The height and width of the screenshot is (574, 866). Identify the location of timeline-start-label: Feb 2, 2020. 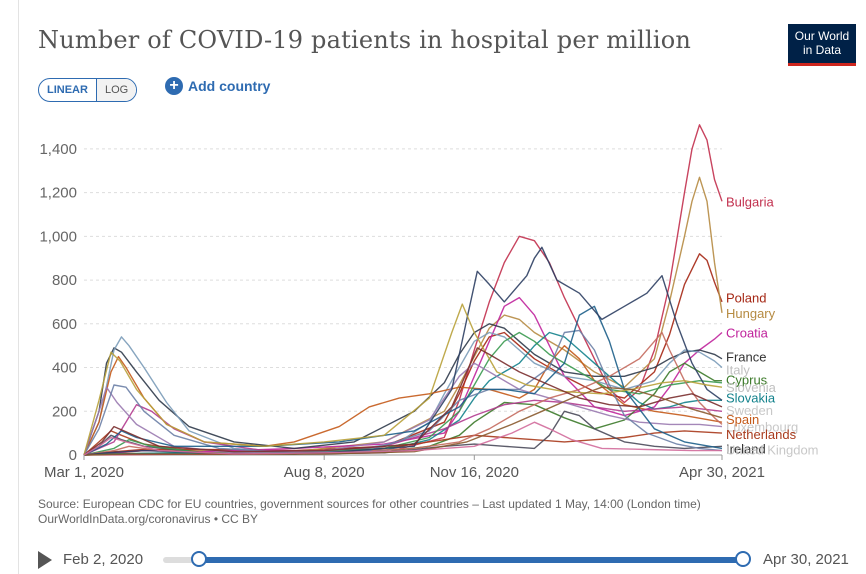
(103, 559).